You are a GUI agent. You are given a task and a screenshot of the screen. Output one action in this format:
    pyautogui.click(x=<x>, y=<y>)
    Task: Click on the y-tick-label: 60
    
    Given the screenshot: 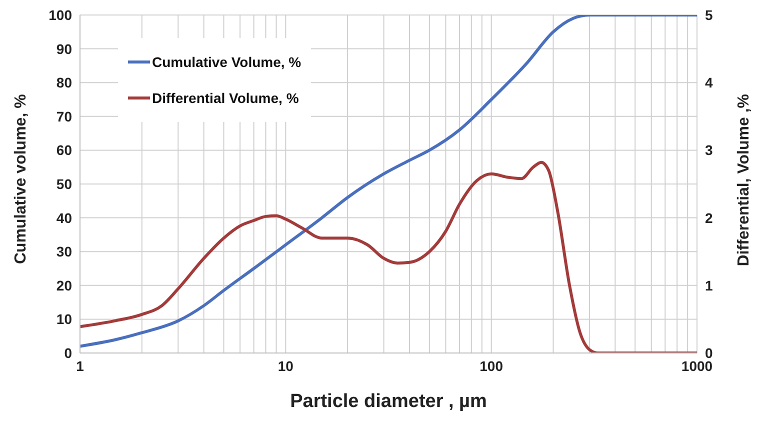 What is the action you would take?
    pyautogui.click(x=64, y=150)
    